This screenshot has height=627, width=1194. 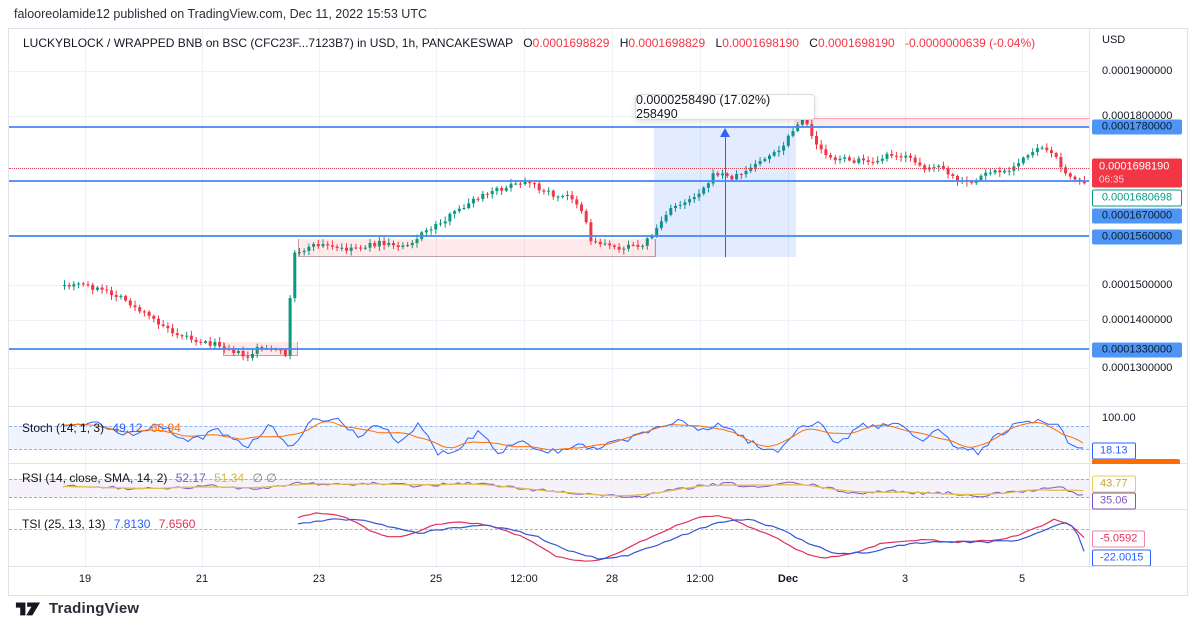 What do you see at coordinates (1137, 116) in the screenshot?
I see `price-scale-label: 0.0001800000` at bounding box center [1137, 116].